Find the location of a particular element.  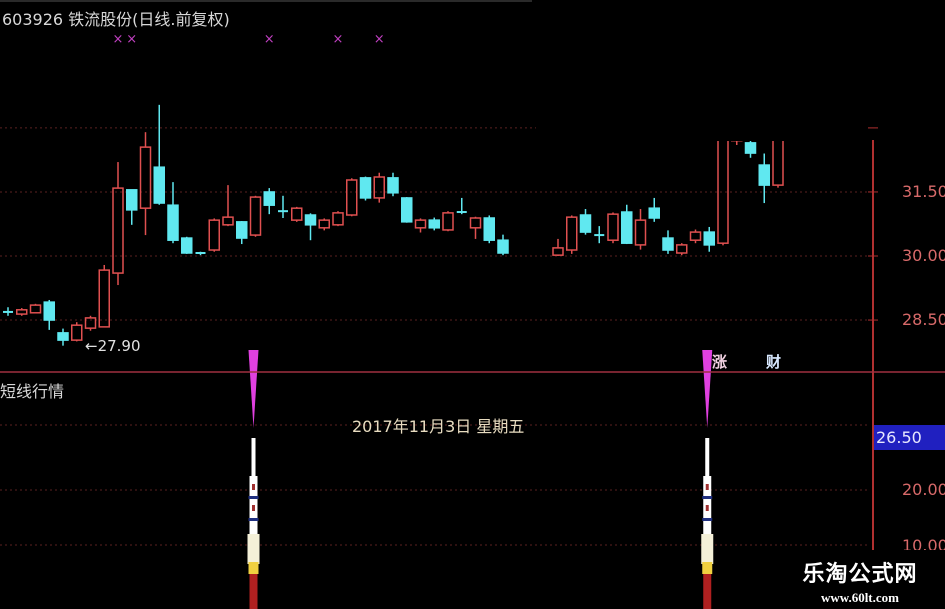

tag-cai: 财 is located at coordinates (774, 362).